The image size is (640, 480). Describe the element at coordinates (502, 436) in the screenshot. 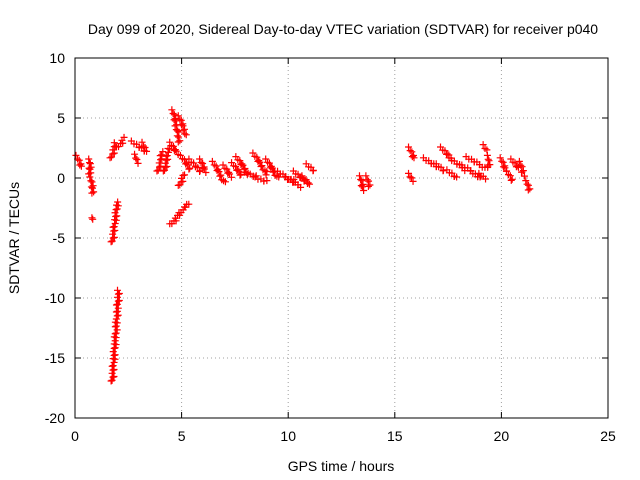

I see `x-tick-label: 20` at that location.